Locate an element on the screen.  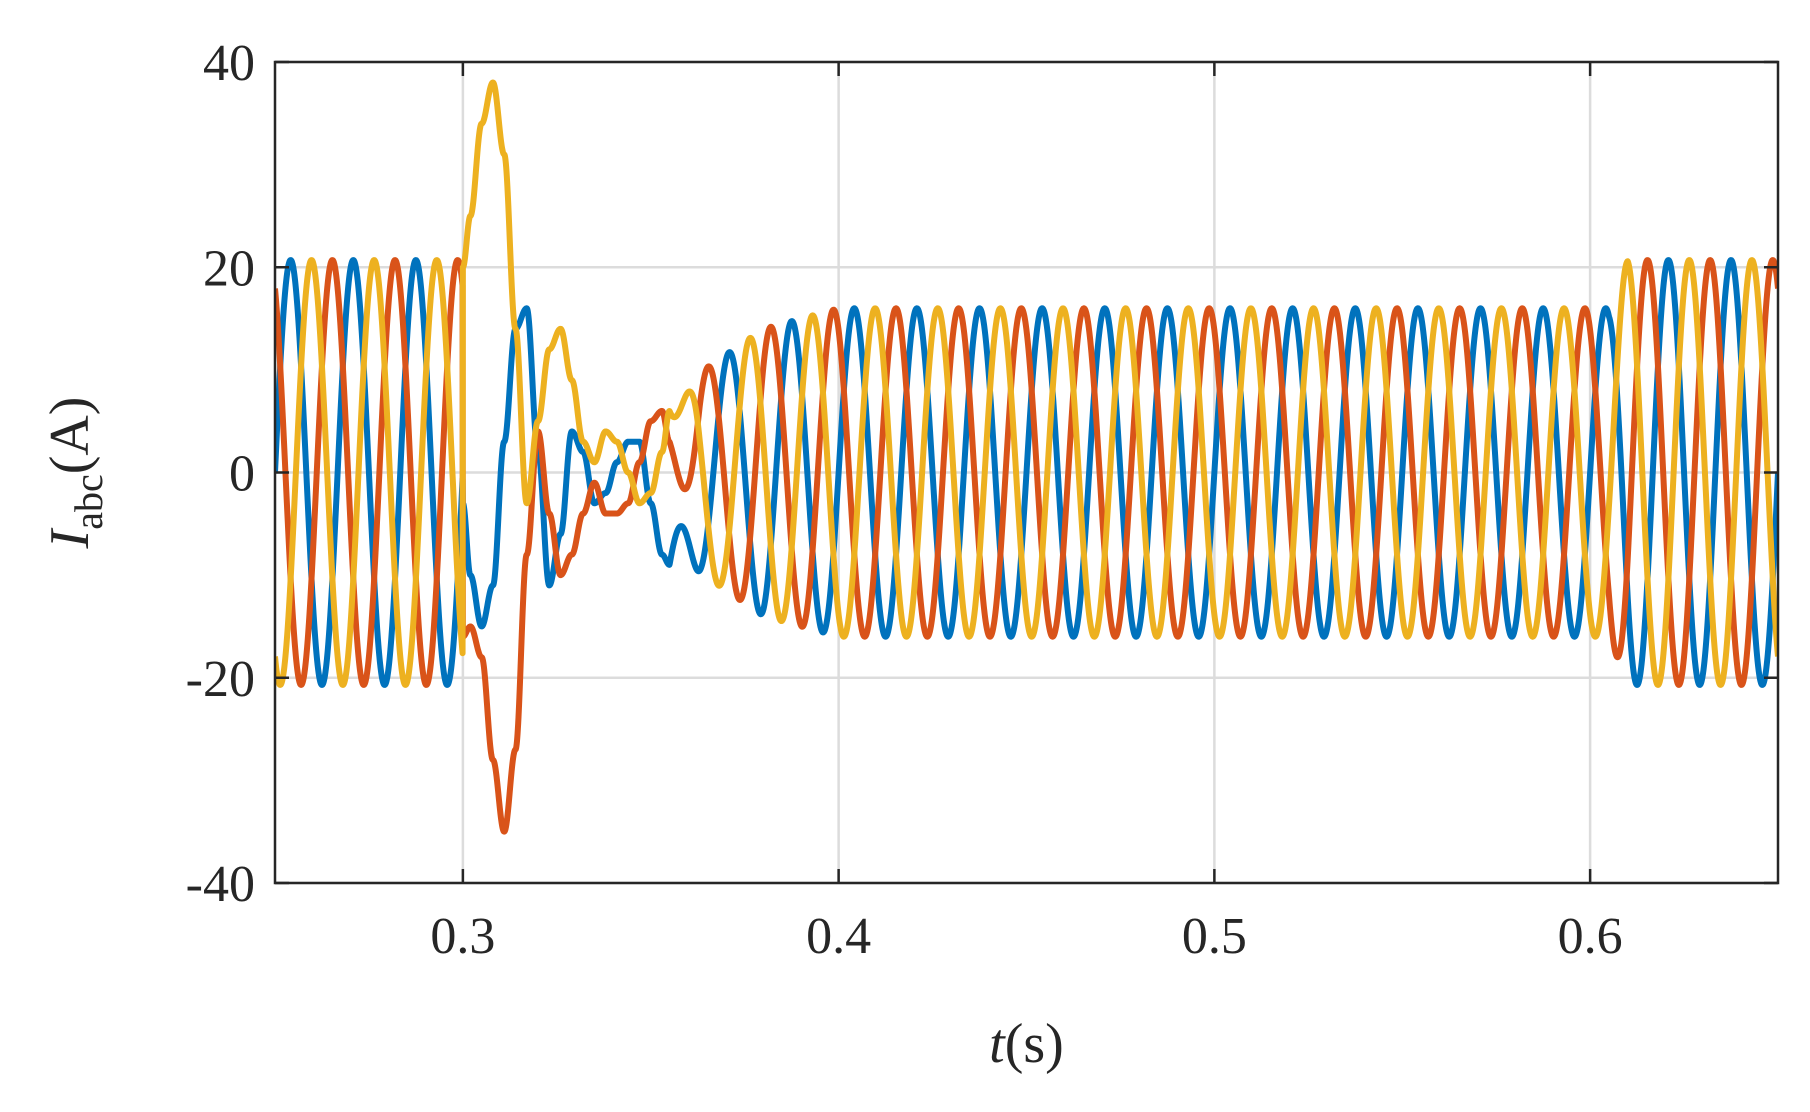
y-tick-label: 0 is located at coordinates (242, 474).